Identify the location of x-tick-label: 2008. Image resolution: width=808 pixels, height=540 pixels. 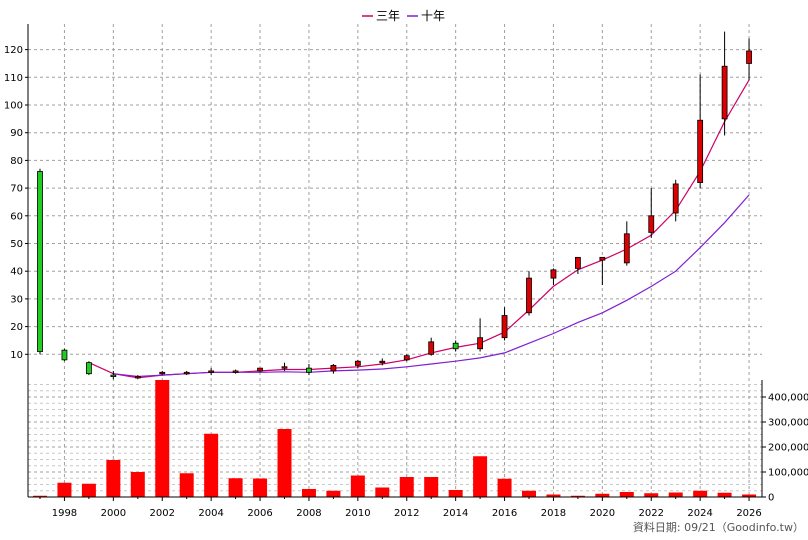
(308, 513).